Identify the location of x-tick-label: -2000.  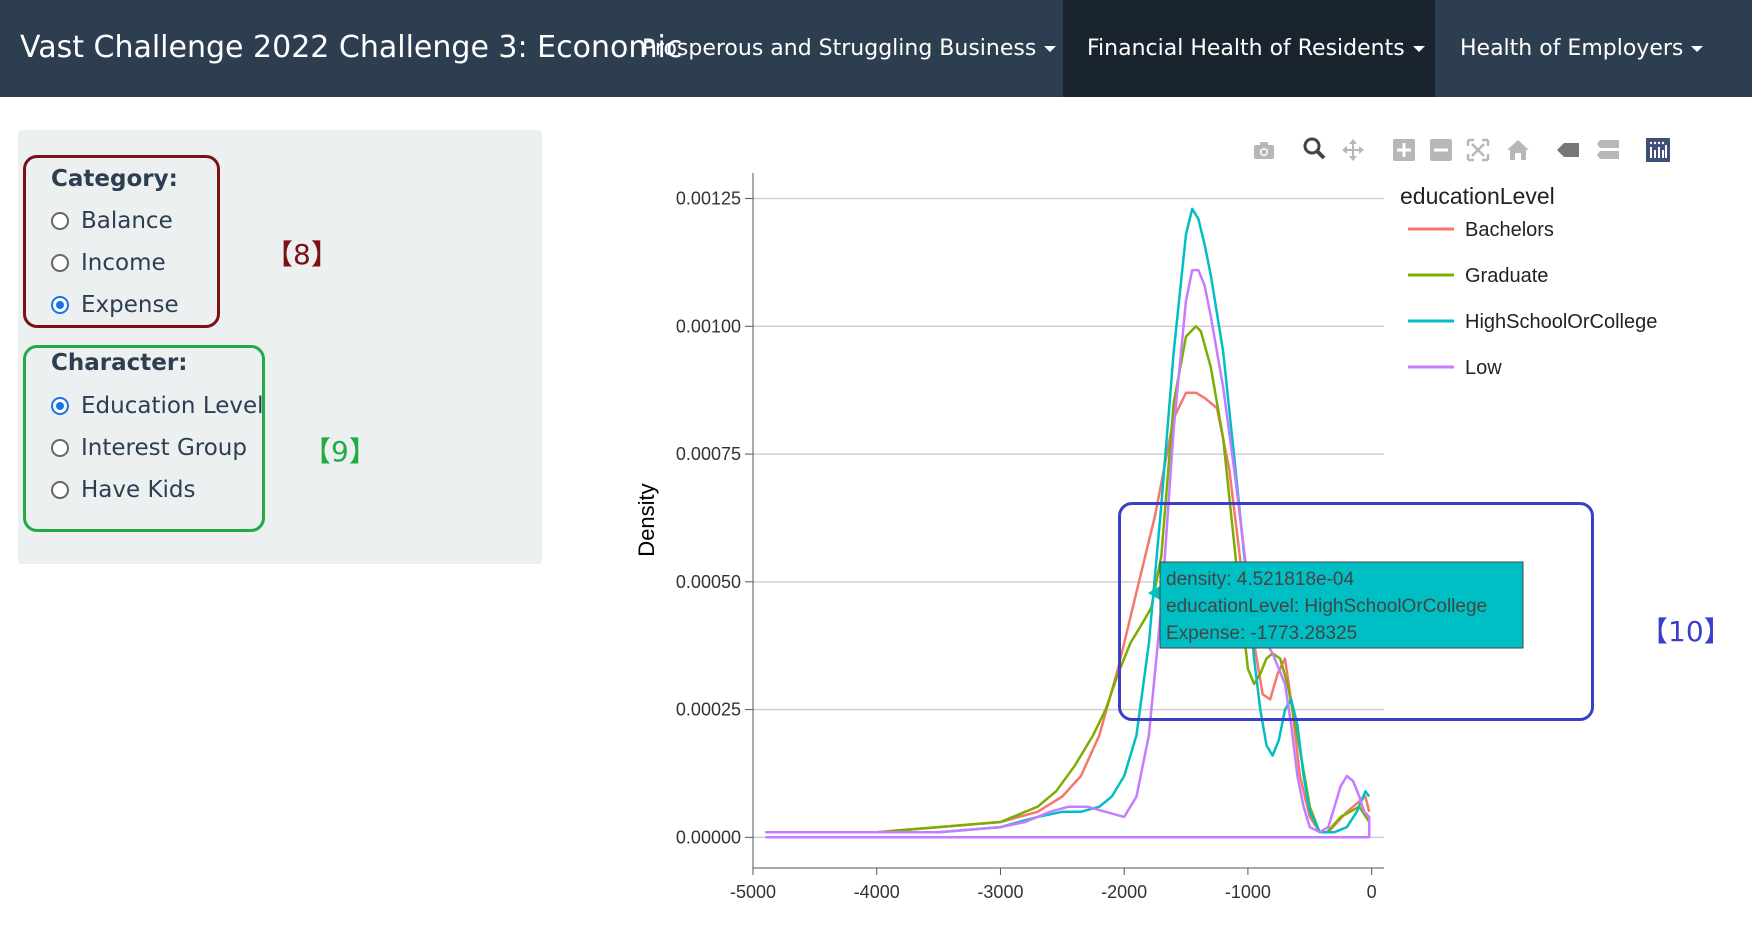
(1124, 892).